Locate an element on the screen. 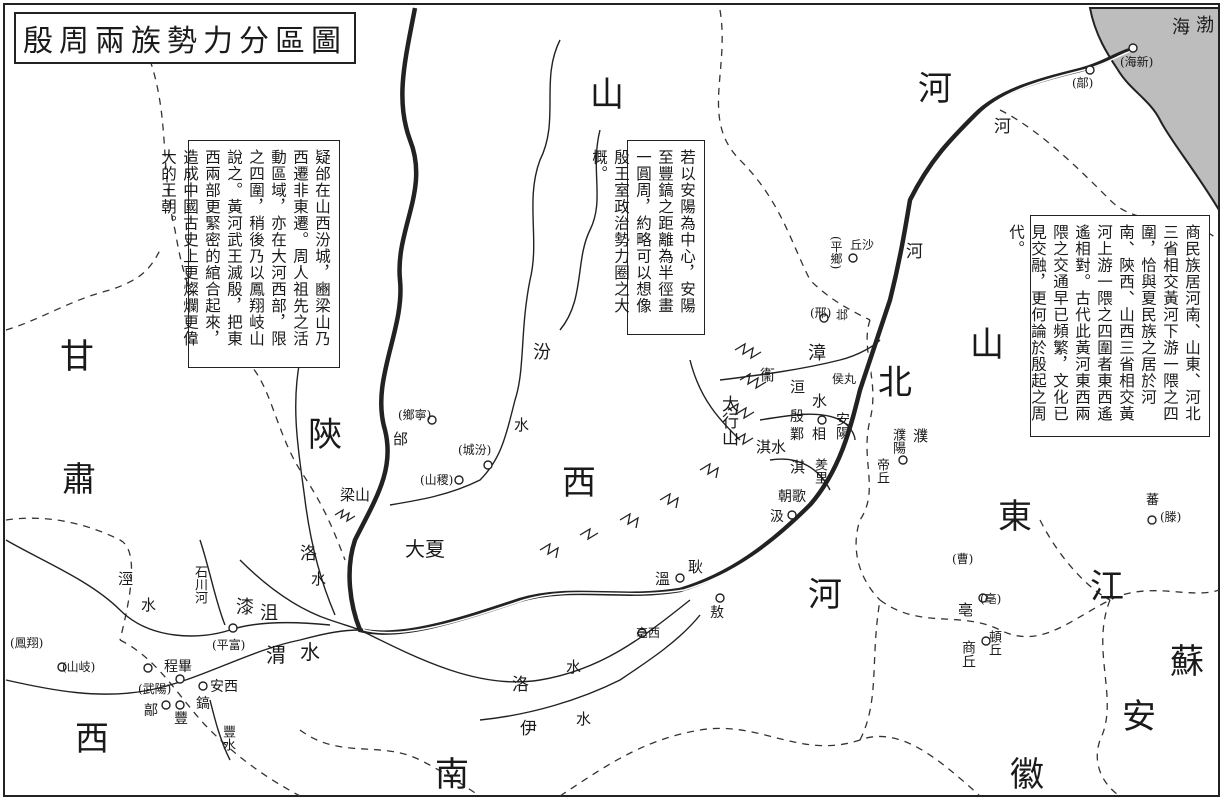 Image resolution: width=1223 pixels, height=800 pixels. place-pingxiang: (平鄉) is located at coordinates (836, 253).